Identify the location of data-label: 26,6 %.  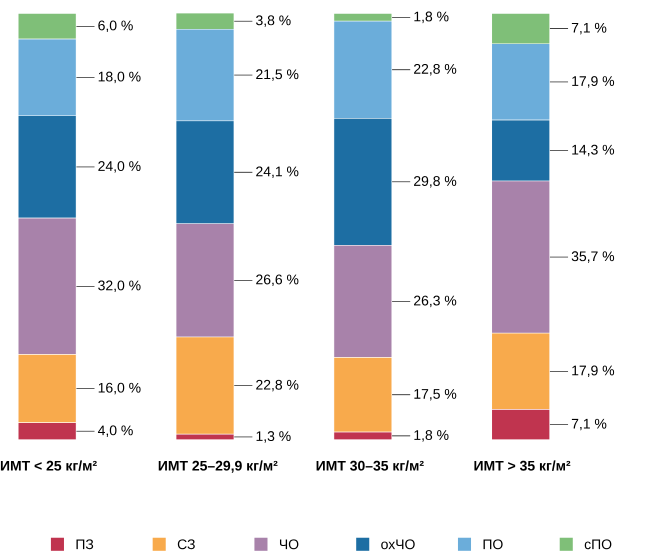
(277, 280).